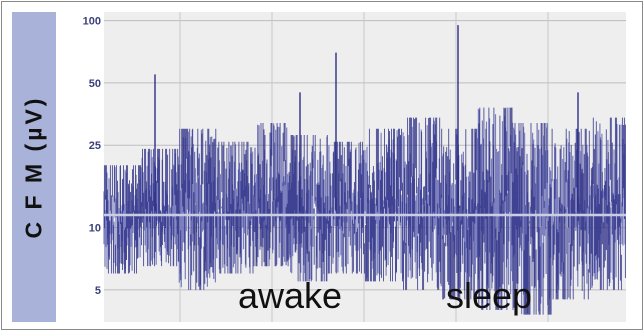 This screenshot has height=331, width=644. Describe the element at coordinates (290, 295) in the screenshot. I see `annotation-awake: awake` at that location.